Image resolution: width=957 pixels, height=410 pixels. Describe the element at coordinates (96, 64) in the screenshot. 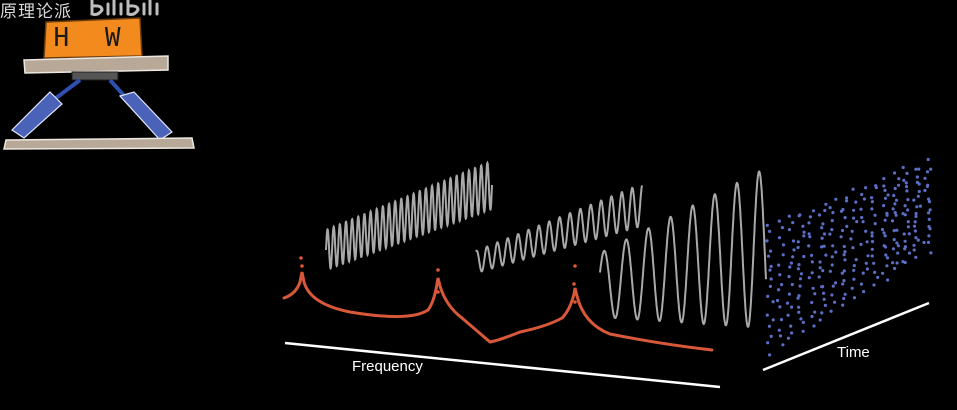

I see `top-plank` at that location.